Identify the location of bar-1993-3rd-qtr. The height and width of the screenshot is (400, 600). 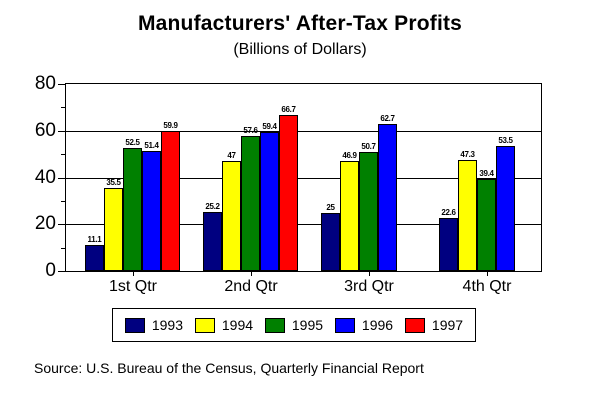
(330, 242).